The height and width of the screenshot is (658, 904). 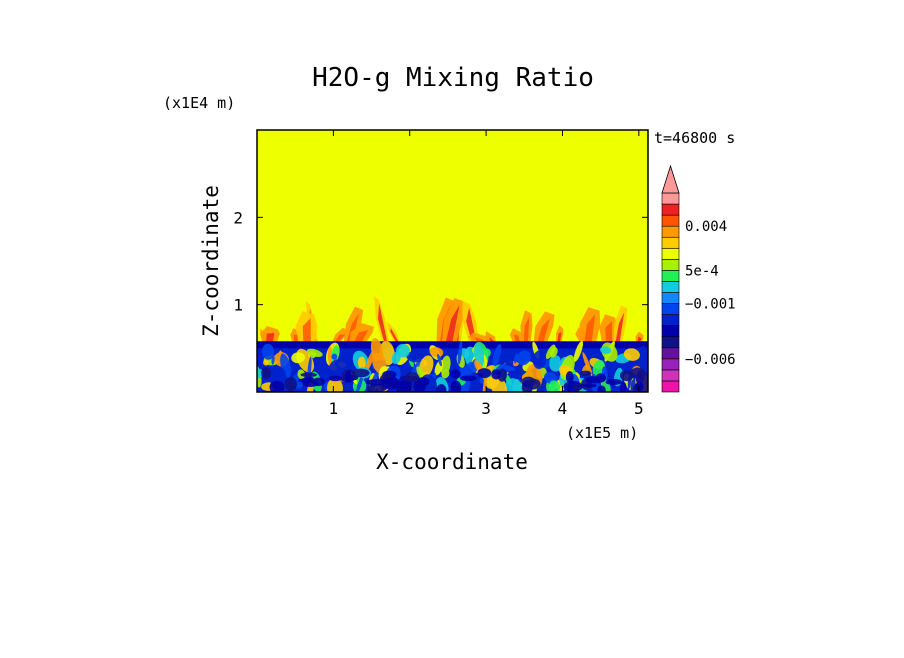 What do you see at coordinates (440, 261) in the screenshot?
I see `y-axis: 12` at bounding box center [440, 261].